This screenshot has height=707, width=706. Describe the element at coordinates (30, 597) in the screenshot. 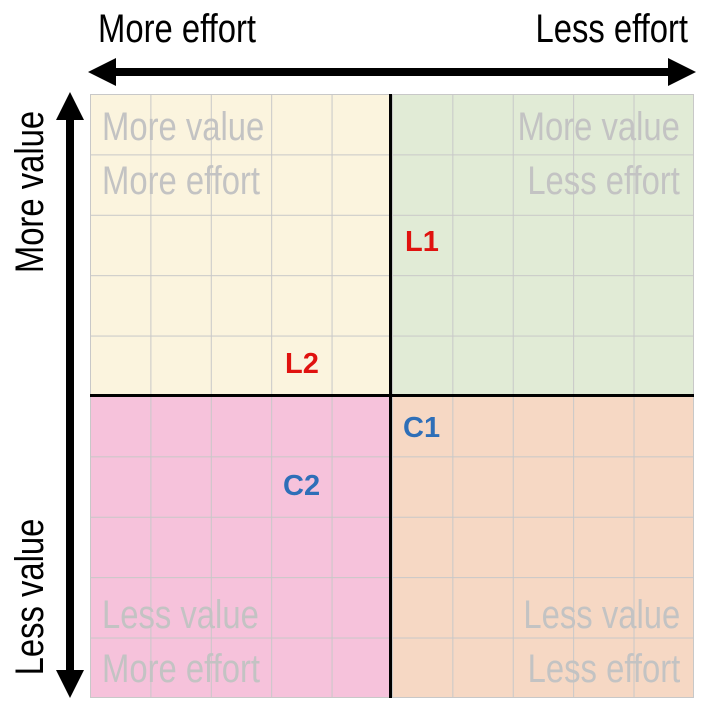

I see `axis-label-less-value: Less value` at that location.